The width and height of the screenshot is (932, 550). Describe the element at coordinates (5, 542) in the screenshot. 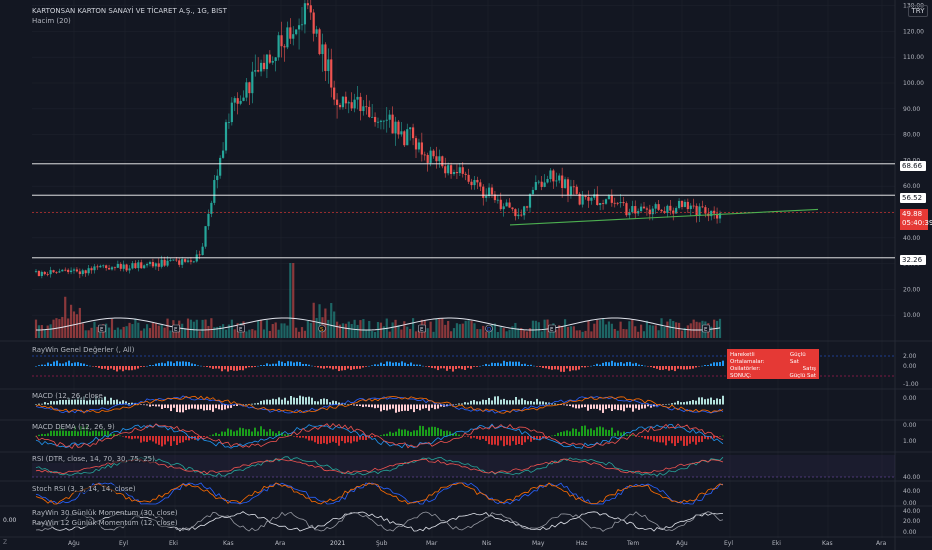

I see `timezone-z-icon: Z` at that location.